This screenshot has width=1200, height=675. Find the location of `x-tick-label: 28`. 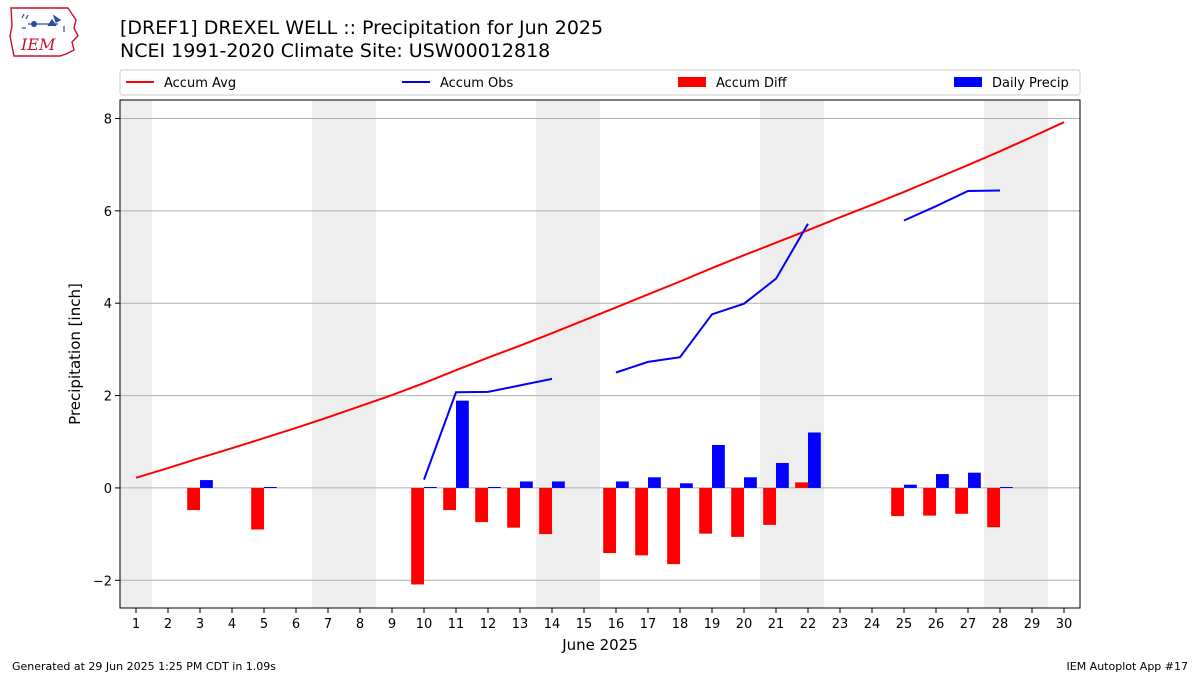

x-tick-label: 28 is located at coordinates (1000, 624).